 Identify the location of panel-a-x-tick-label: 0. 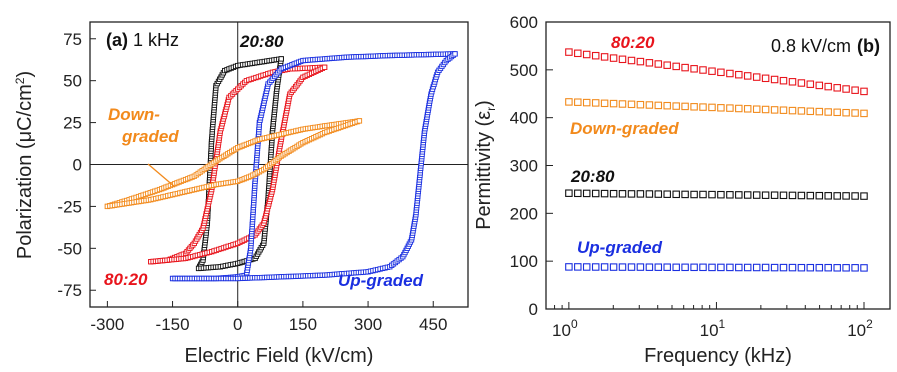
(237, 324).